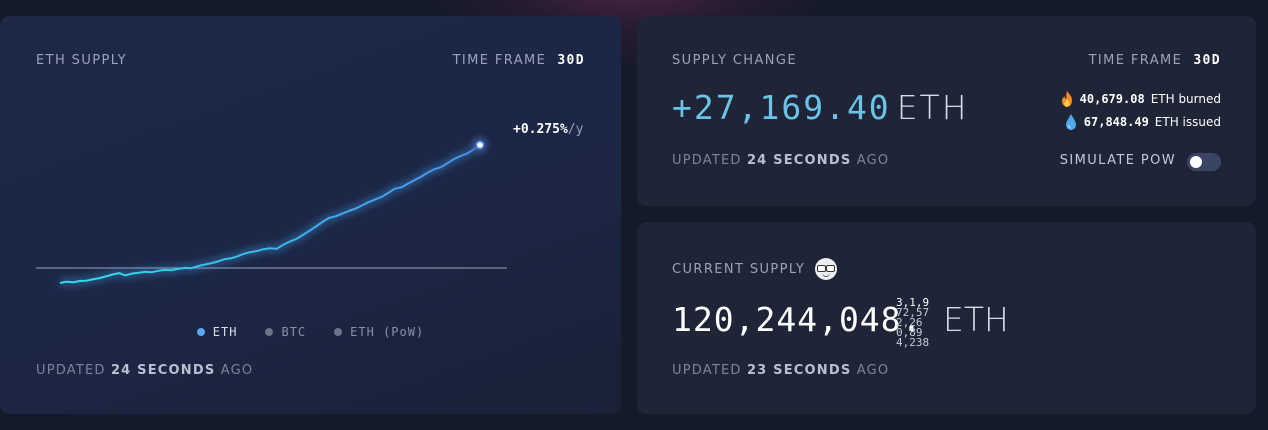 This screenshot has width=1268, height=430. What do you see at coordinates (1066, 99) in the screenshot?
I see `fire-icon` at bounding box center [1066, 99].